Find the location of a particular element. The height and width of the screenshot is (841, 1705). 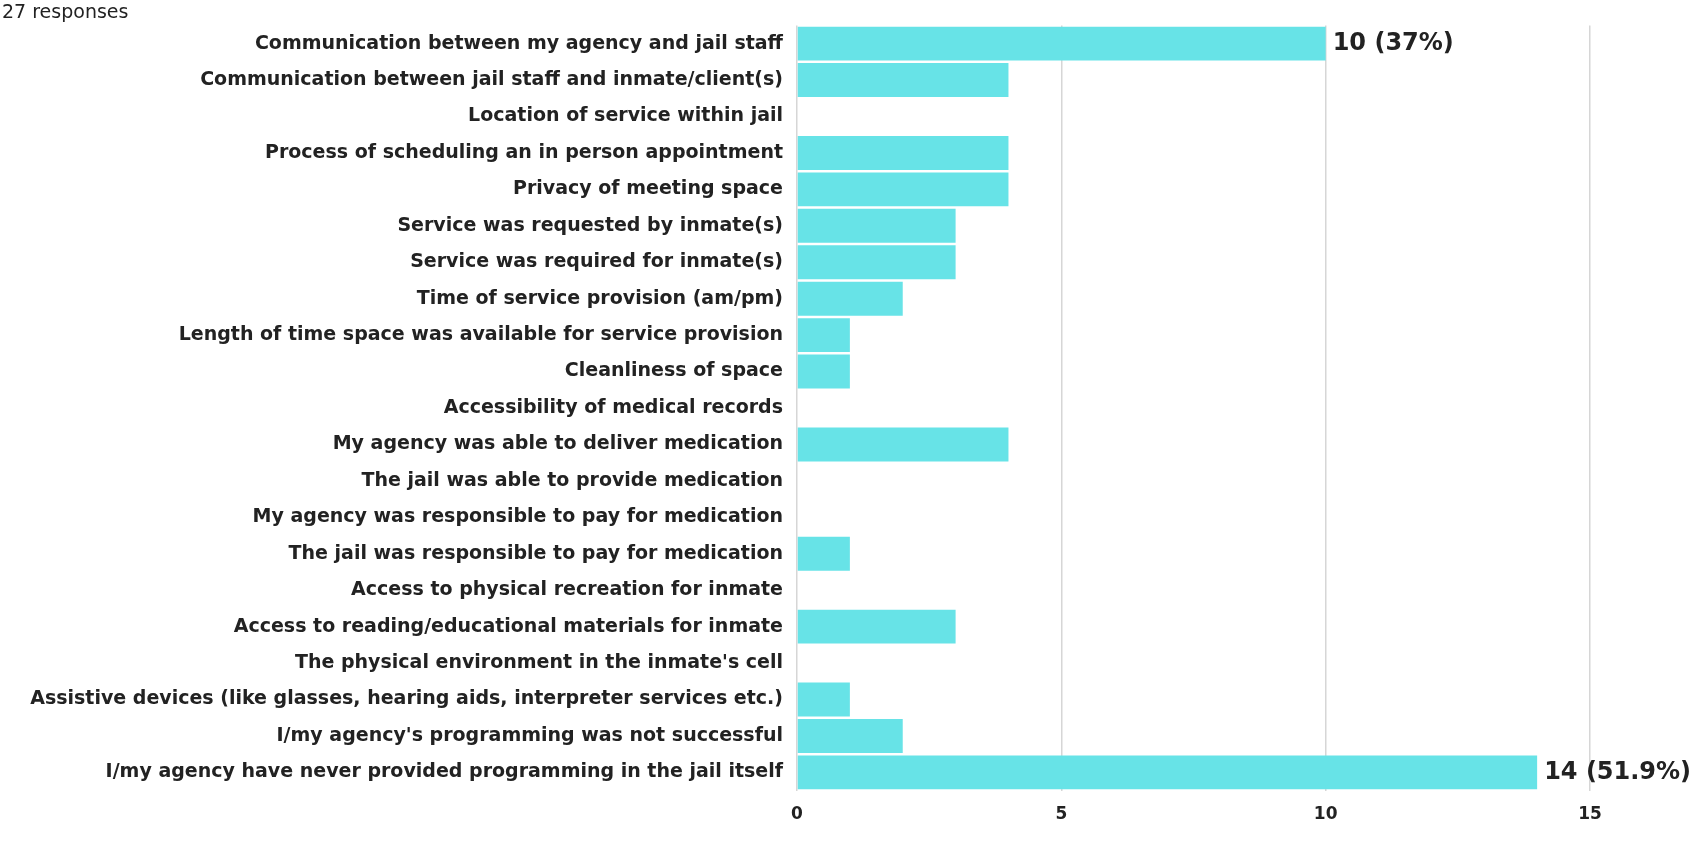

x-tick-label: 15 is located at coordinates (1590, 813).